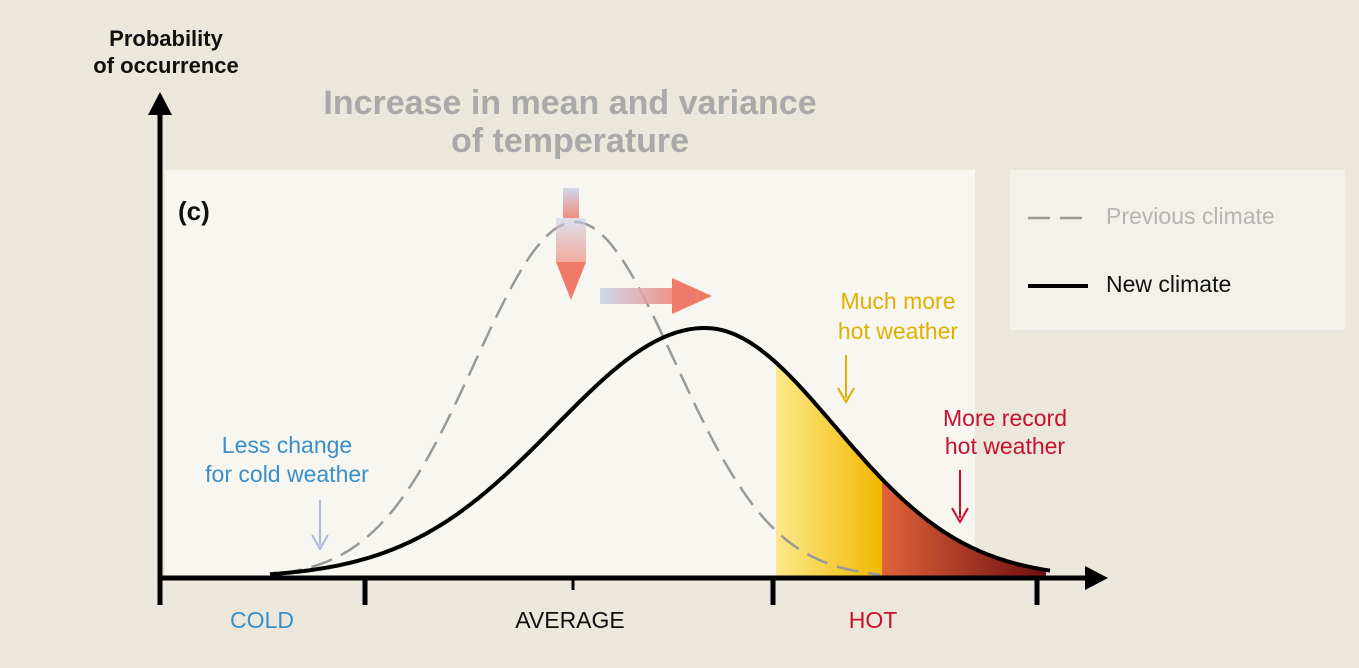  What do you see at coordinates (897, 301) in the screenshot?
I see `annotation: Much more` at bounding box center [897, 301].